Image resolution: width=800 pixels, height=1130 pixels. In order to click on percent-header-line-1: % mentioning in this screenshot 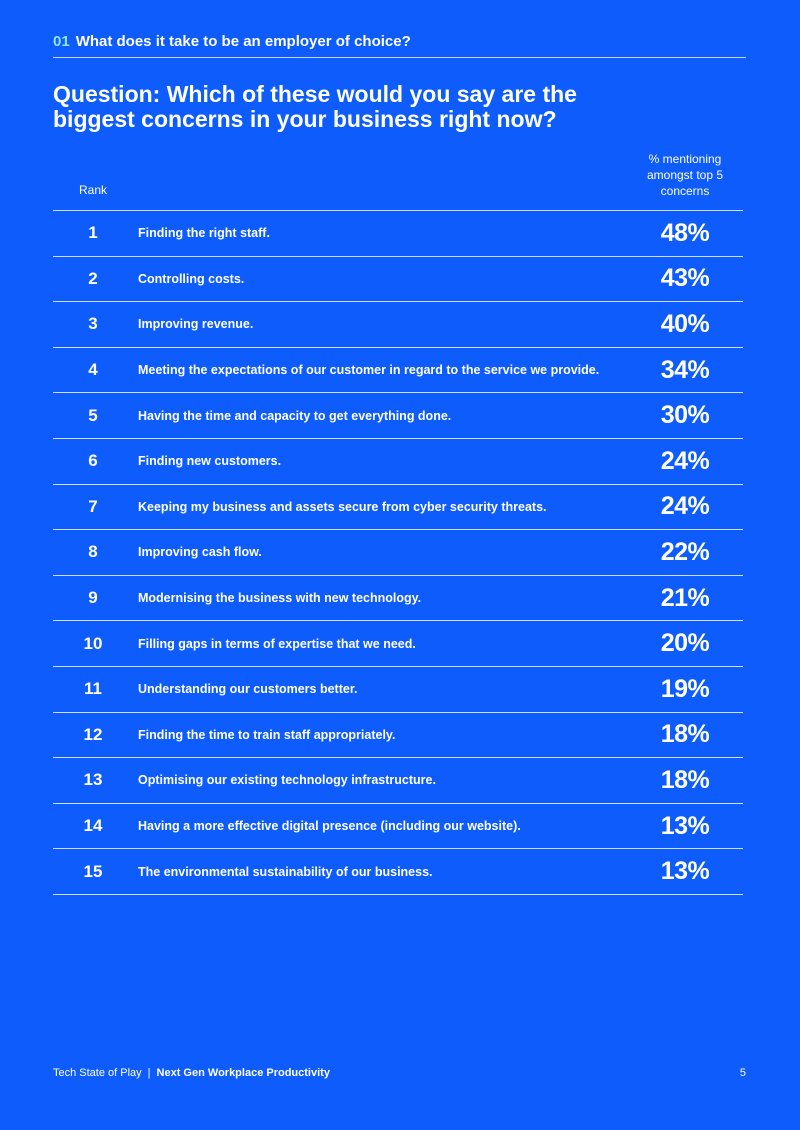, I will do `click(685, 159)`.